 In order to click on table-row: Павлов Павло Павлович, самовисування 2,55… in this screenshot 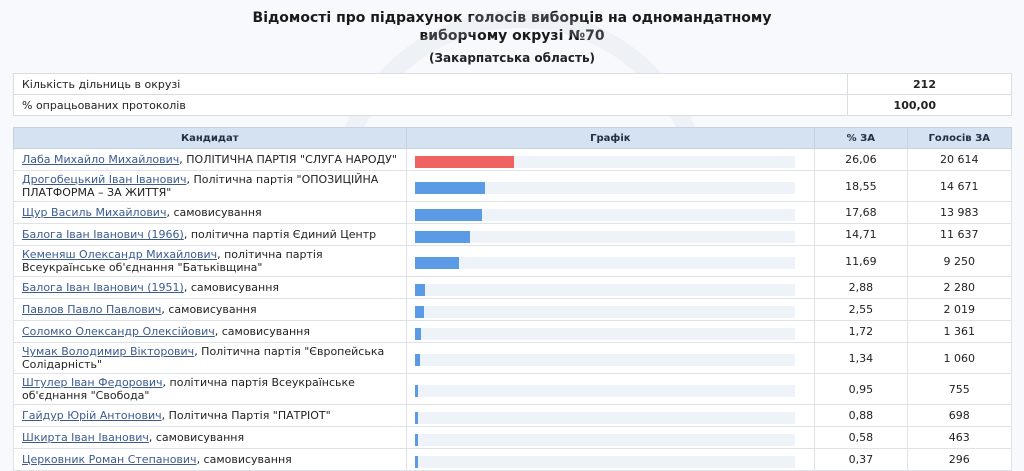, I will do `click(512, 309)`.